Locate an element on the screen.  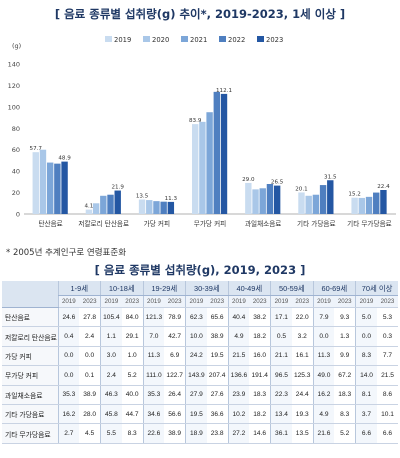
table-cell: 10.1 is located at coordinates (387, 414).